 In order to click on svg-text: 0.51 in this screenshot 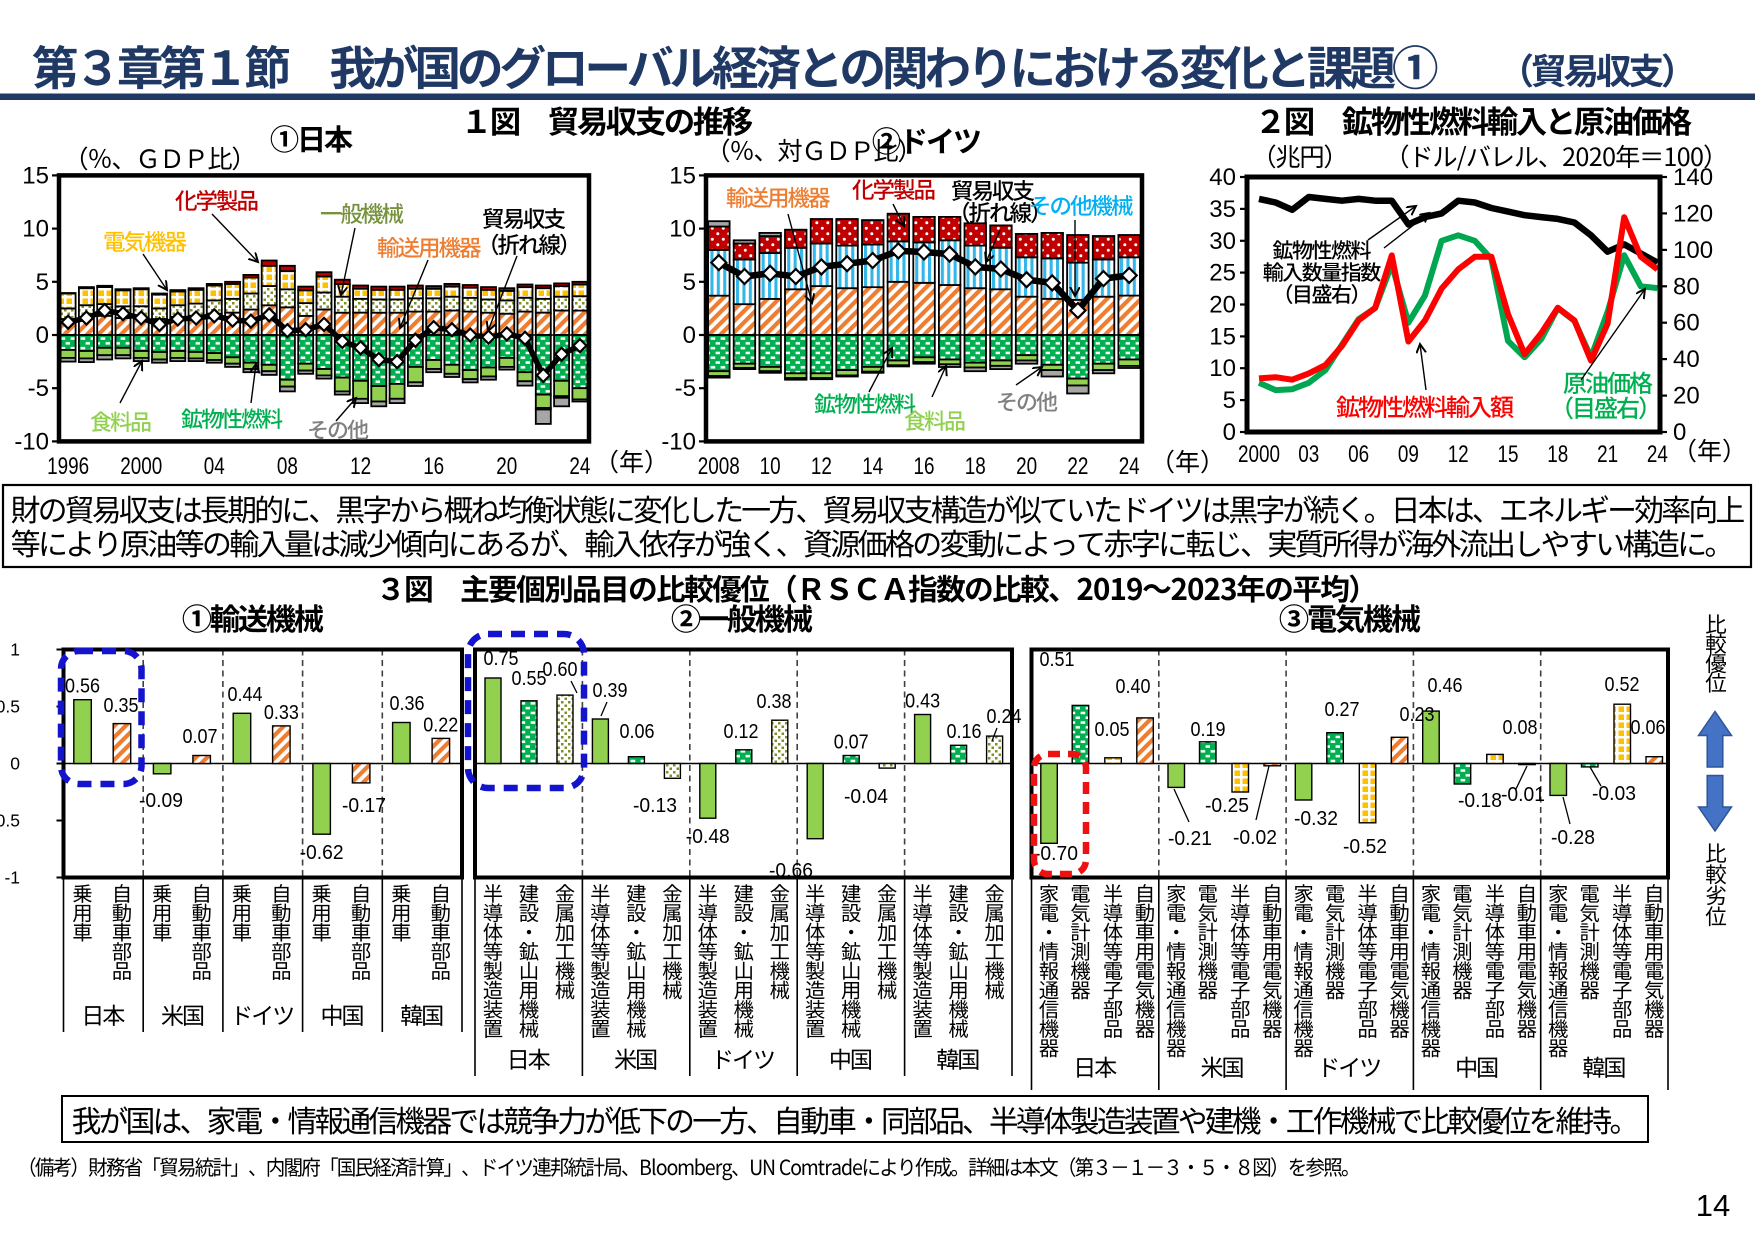, I will do `click(1057, 659)`.